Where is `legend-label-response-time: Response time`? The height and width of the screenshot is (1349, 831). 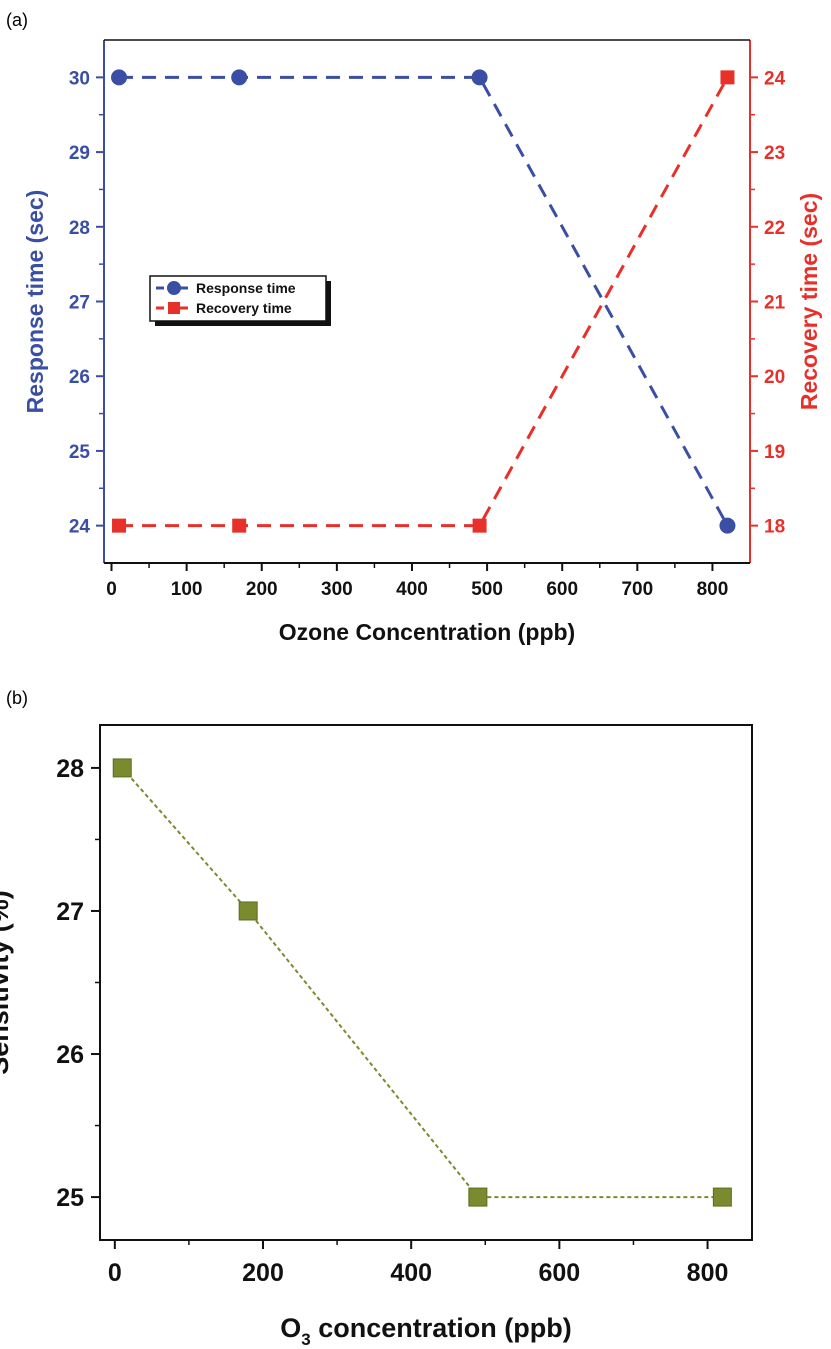
legend-label-response-time: Response time is located at coordinates (246, 288).